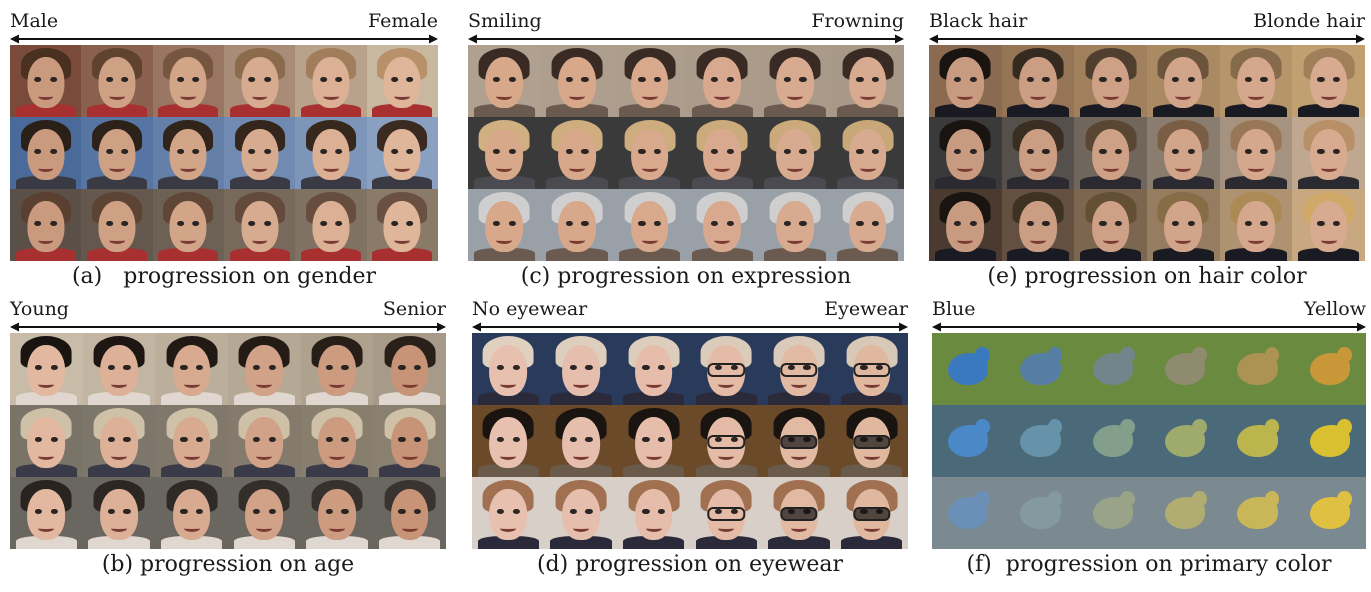 The width and height of the screenshot is (1371, 592). What do you see at coordinates (1147, 276) in the screenshot?
I see `caption: (e) progression on hair color` at bounding box center [1147, 276].